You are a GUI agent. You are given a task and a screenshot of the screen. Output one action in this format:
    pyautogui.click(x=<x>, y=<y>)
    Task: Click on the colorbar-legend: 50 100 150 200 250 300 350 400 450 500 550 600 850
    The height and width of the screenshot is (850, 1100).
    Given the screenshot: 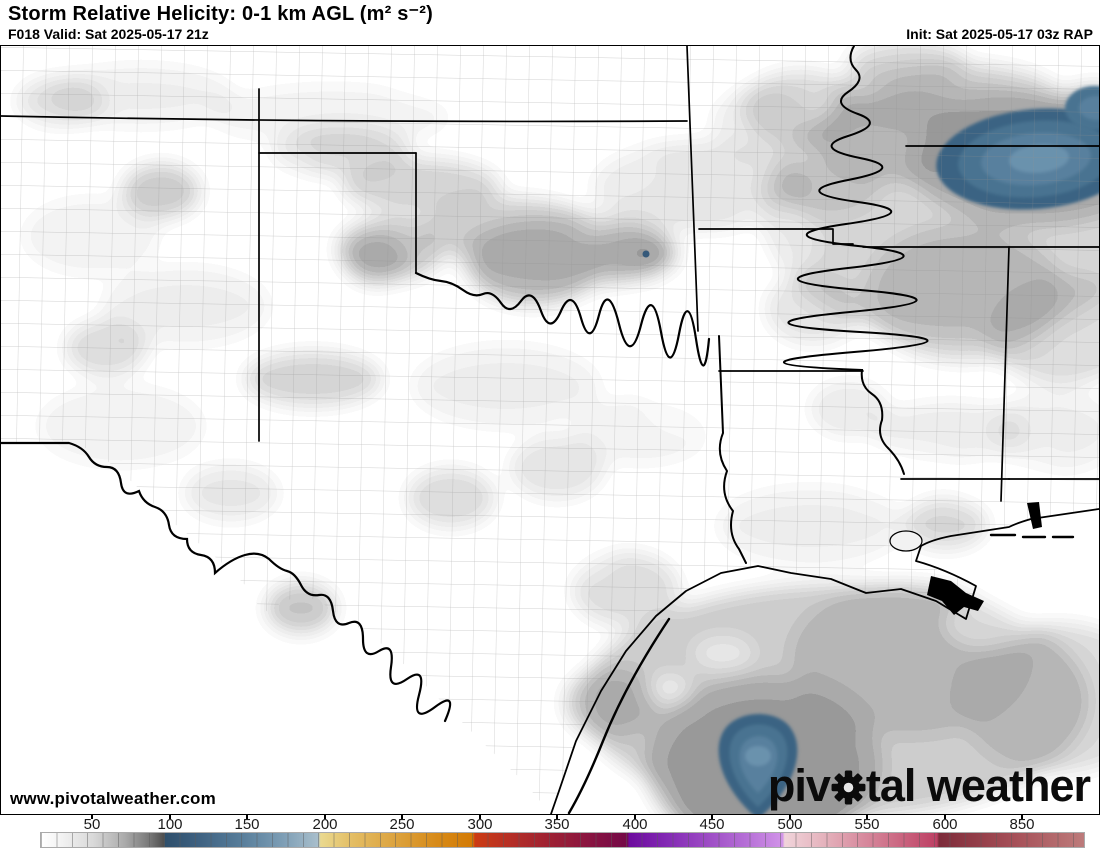 What is the action you would take?
    pyautogui.click(x=550, y=832)
    